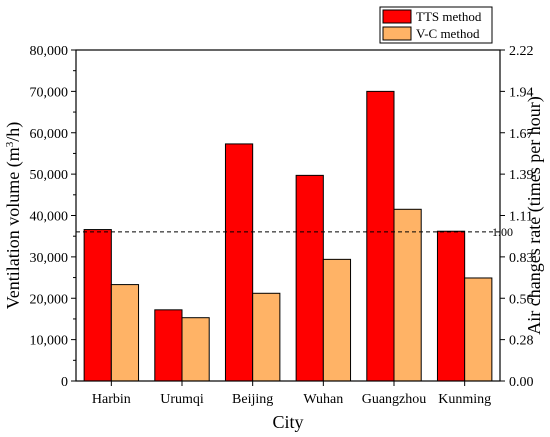  I want to click on reference-line-label: 1.00, so click(502, 232).